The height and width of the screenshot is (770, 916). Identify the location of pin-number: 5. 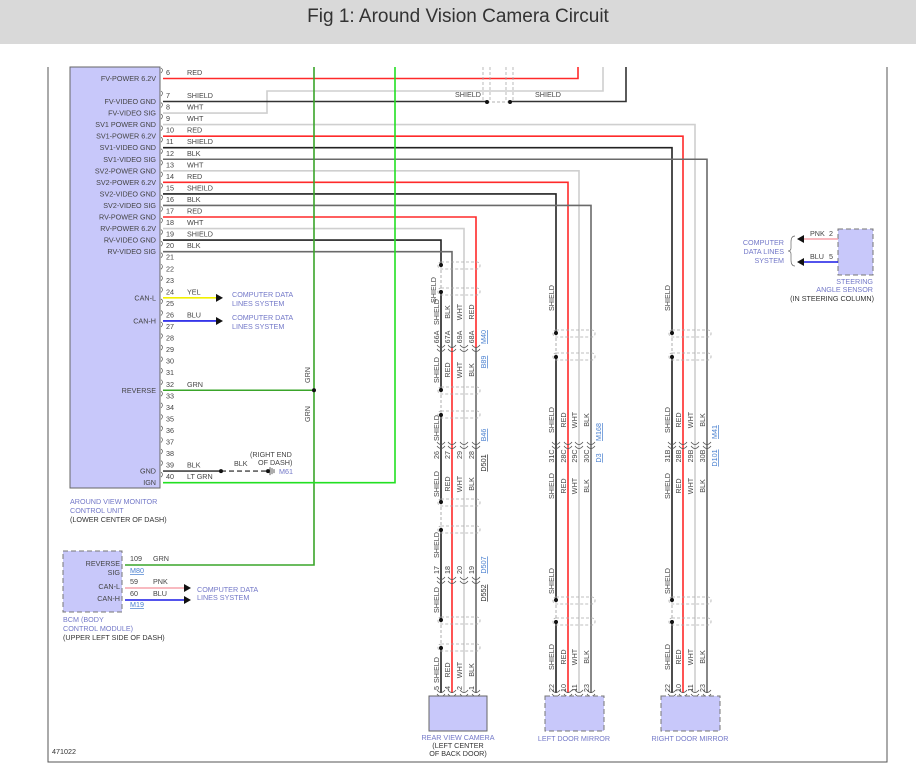
(831, 256).